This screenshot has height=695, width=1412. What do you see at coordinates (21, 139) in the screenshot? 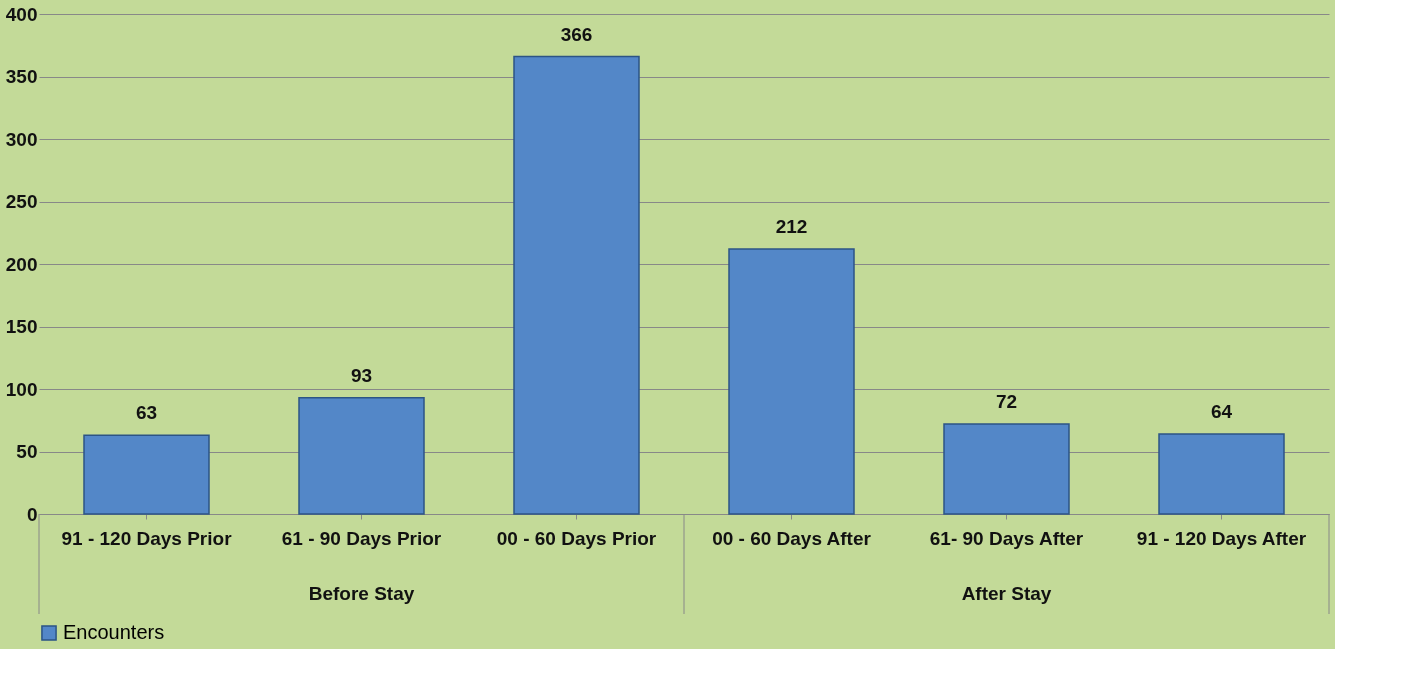
I see `y-tick-label: 300` at bounding box center [21, 139].